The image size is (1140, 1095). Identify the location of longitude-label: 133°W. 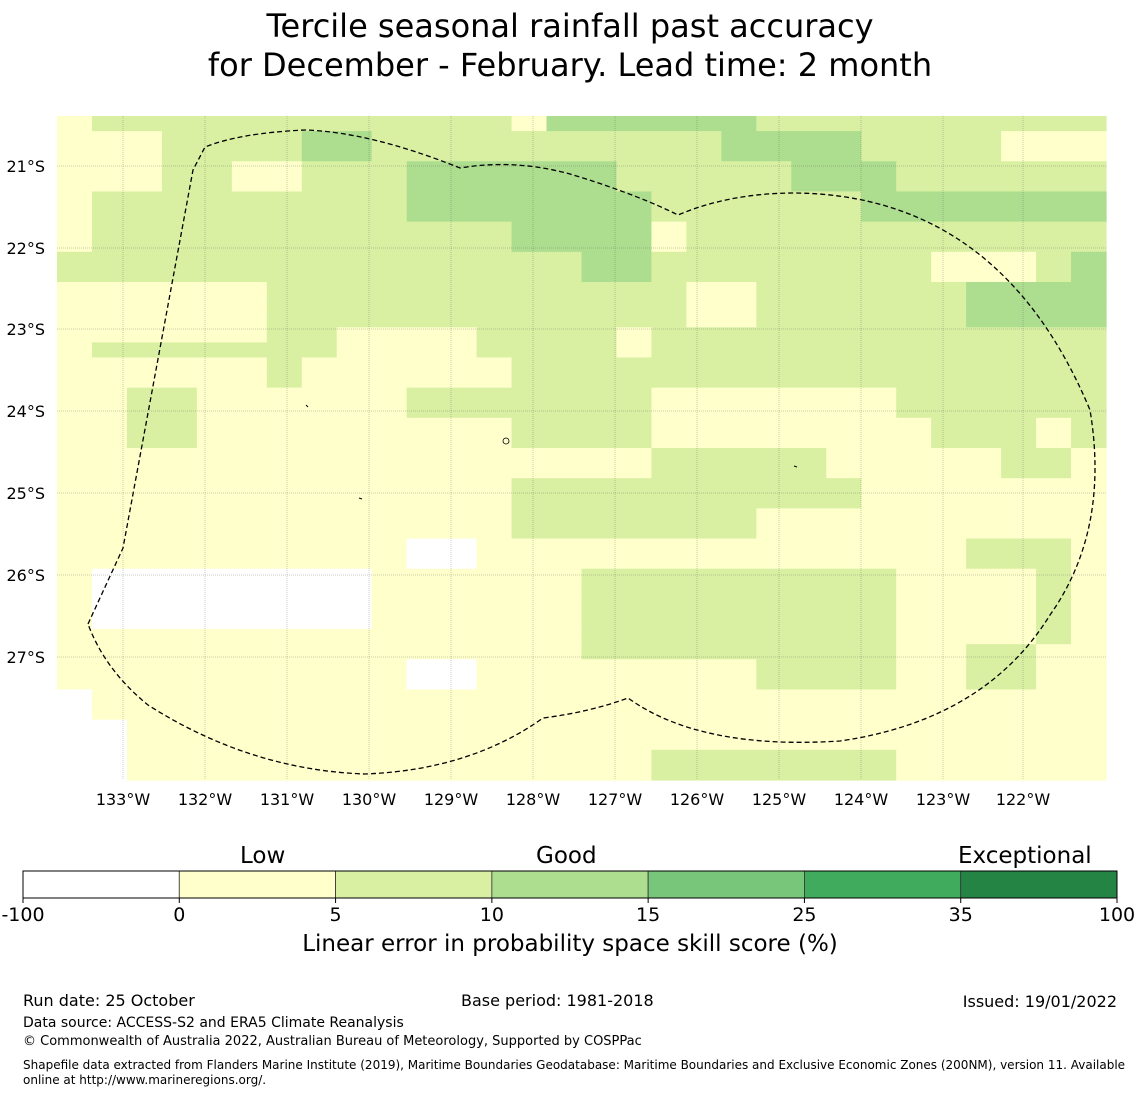
(123, 799).